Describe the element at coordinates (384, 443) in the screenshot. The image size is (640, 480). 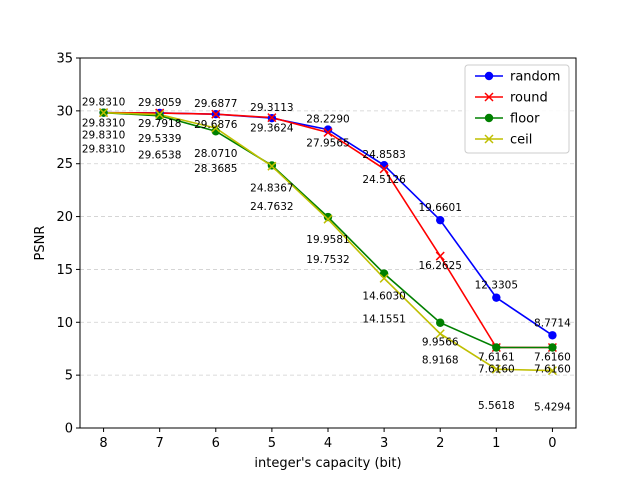
I see `x-tick-label: 3` at that location.